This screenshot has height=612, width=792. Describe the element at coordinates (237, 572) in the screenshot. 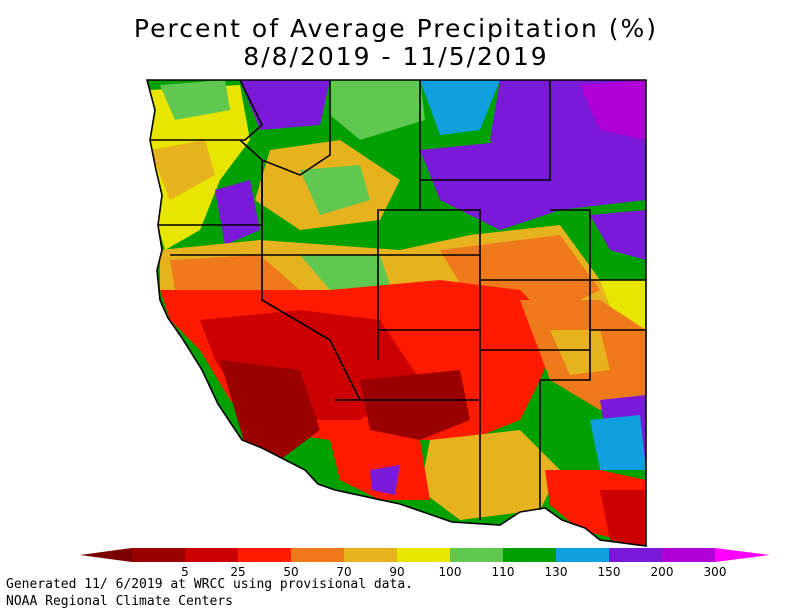

I see `legend-tick-label: 25` at that location.